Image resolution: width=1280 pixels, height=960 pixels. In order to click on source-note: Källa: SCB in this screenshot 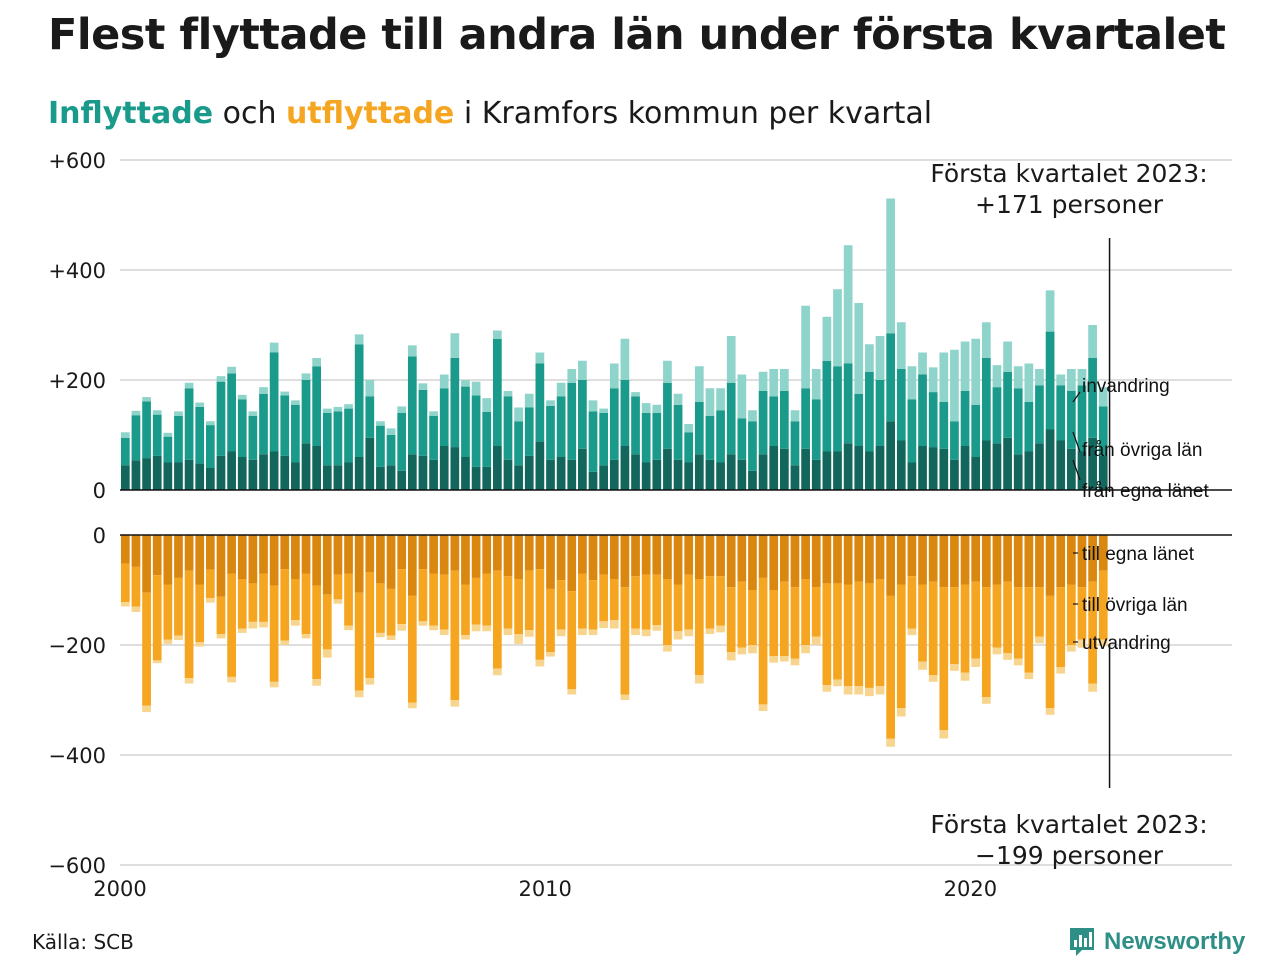, I will do `click(83, 942)`.